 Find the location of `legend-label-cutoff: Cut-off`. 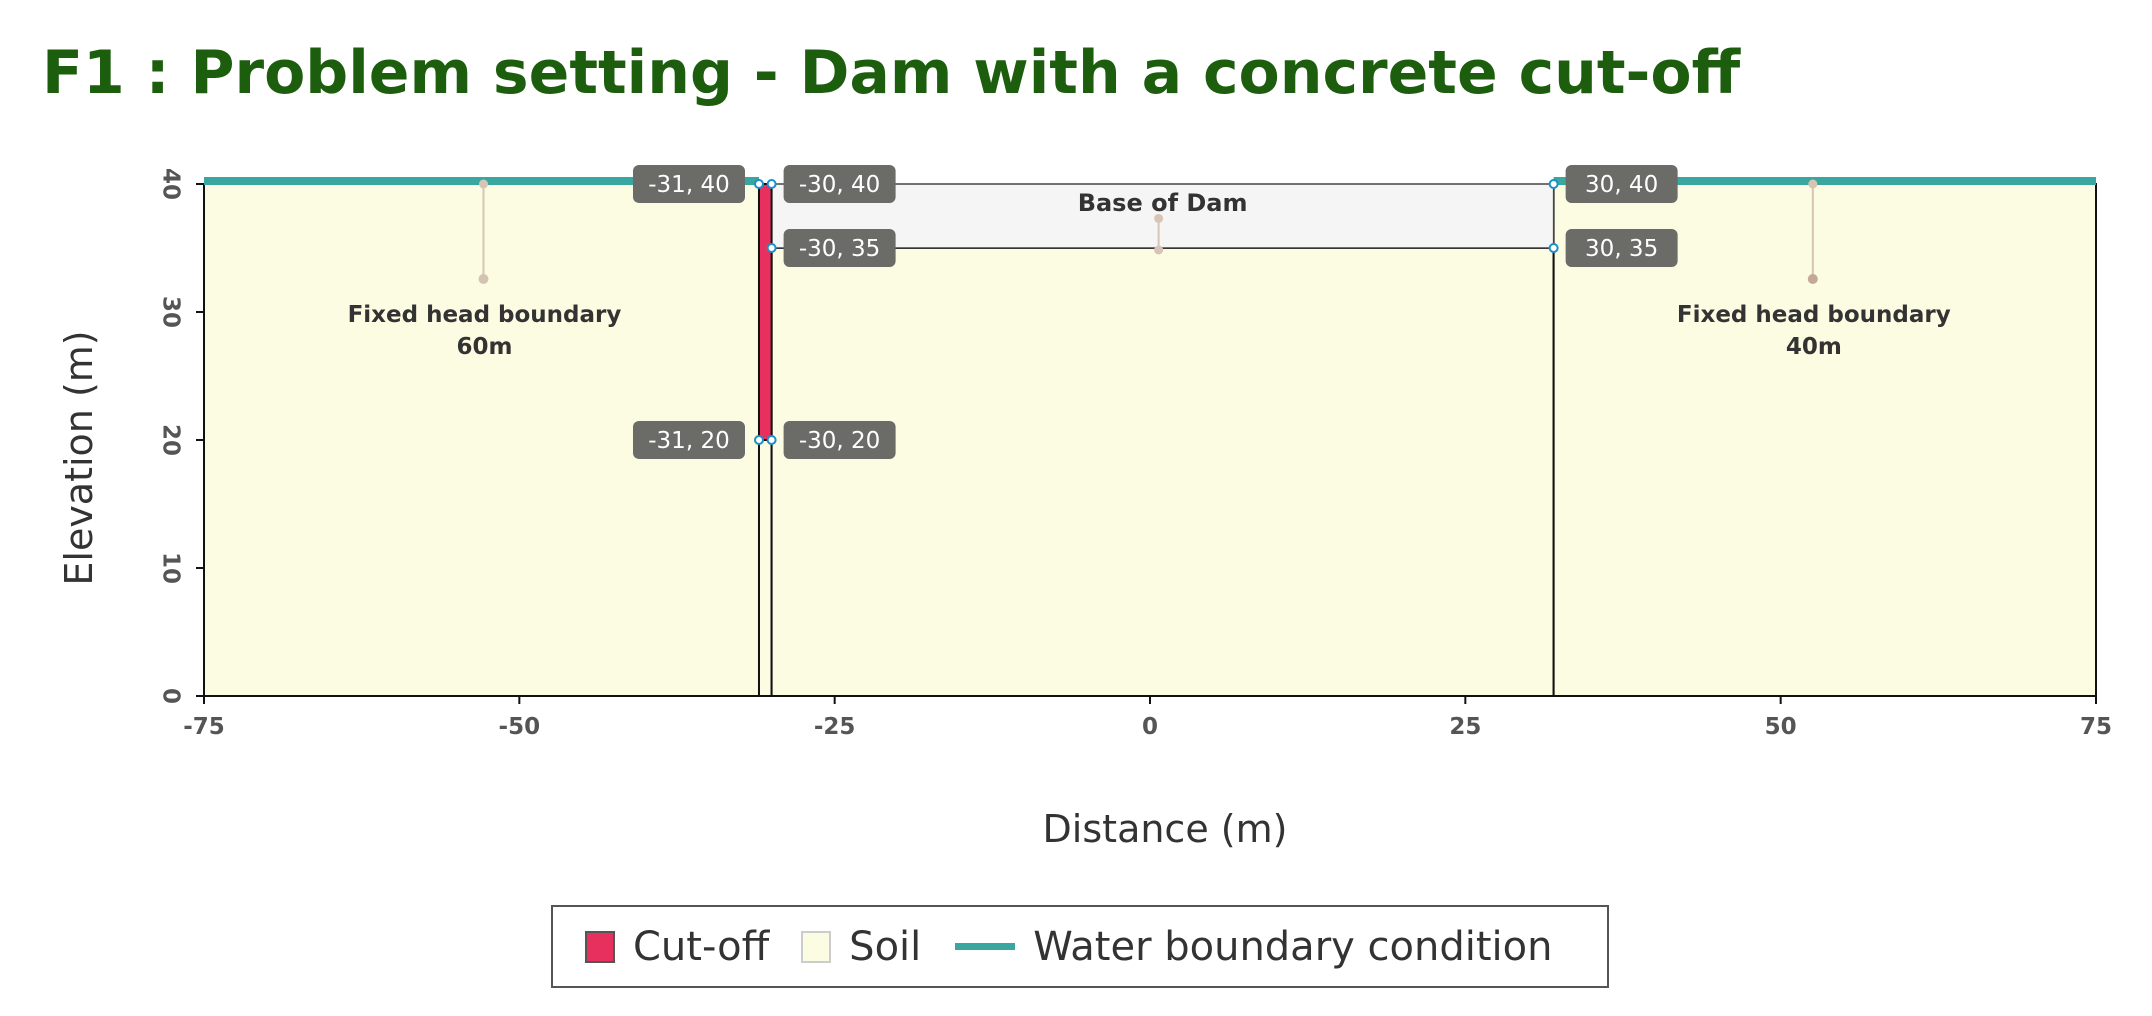

legend-label-cutoff: Cut-off is located at coordinates (701, 946).